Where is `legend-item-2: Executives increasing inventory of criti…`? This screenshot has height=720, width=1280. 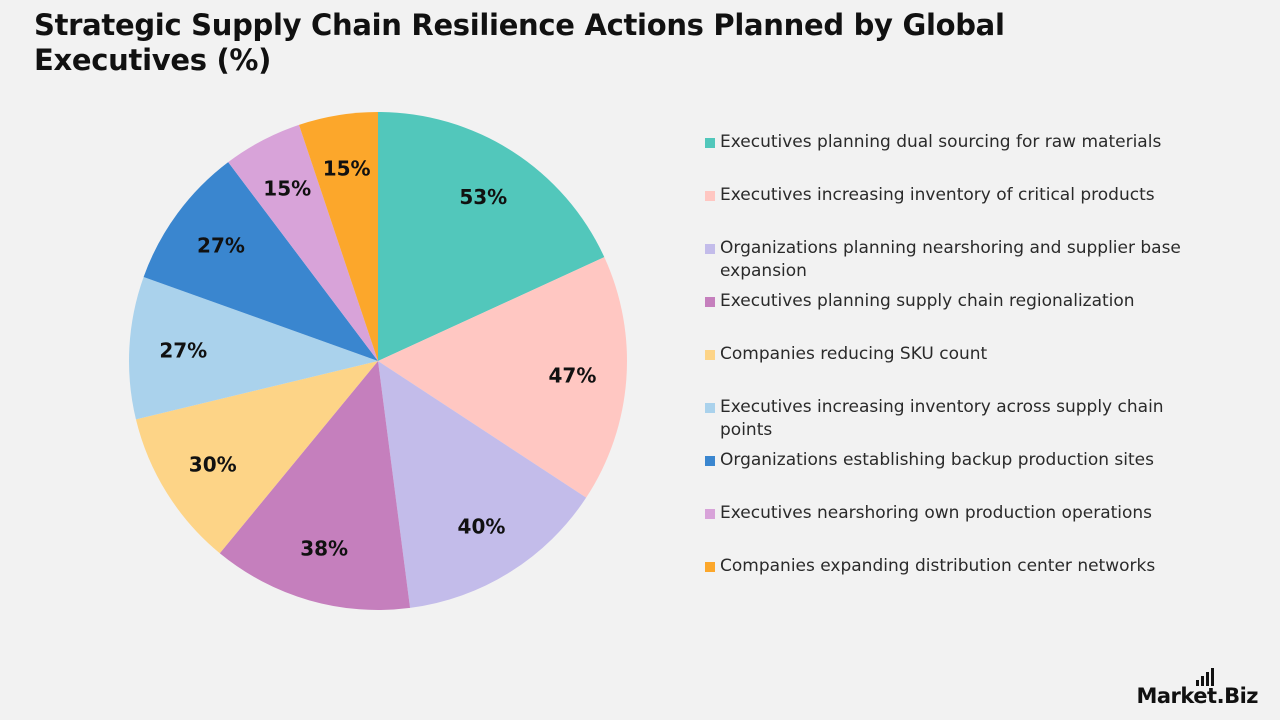
legend-item-2: Executives increasing inventory of criti… is located at coordinates (950, 210).